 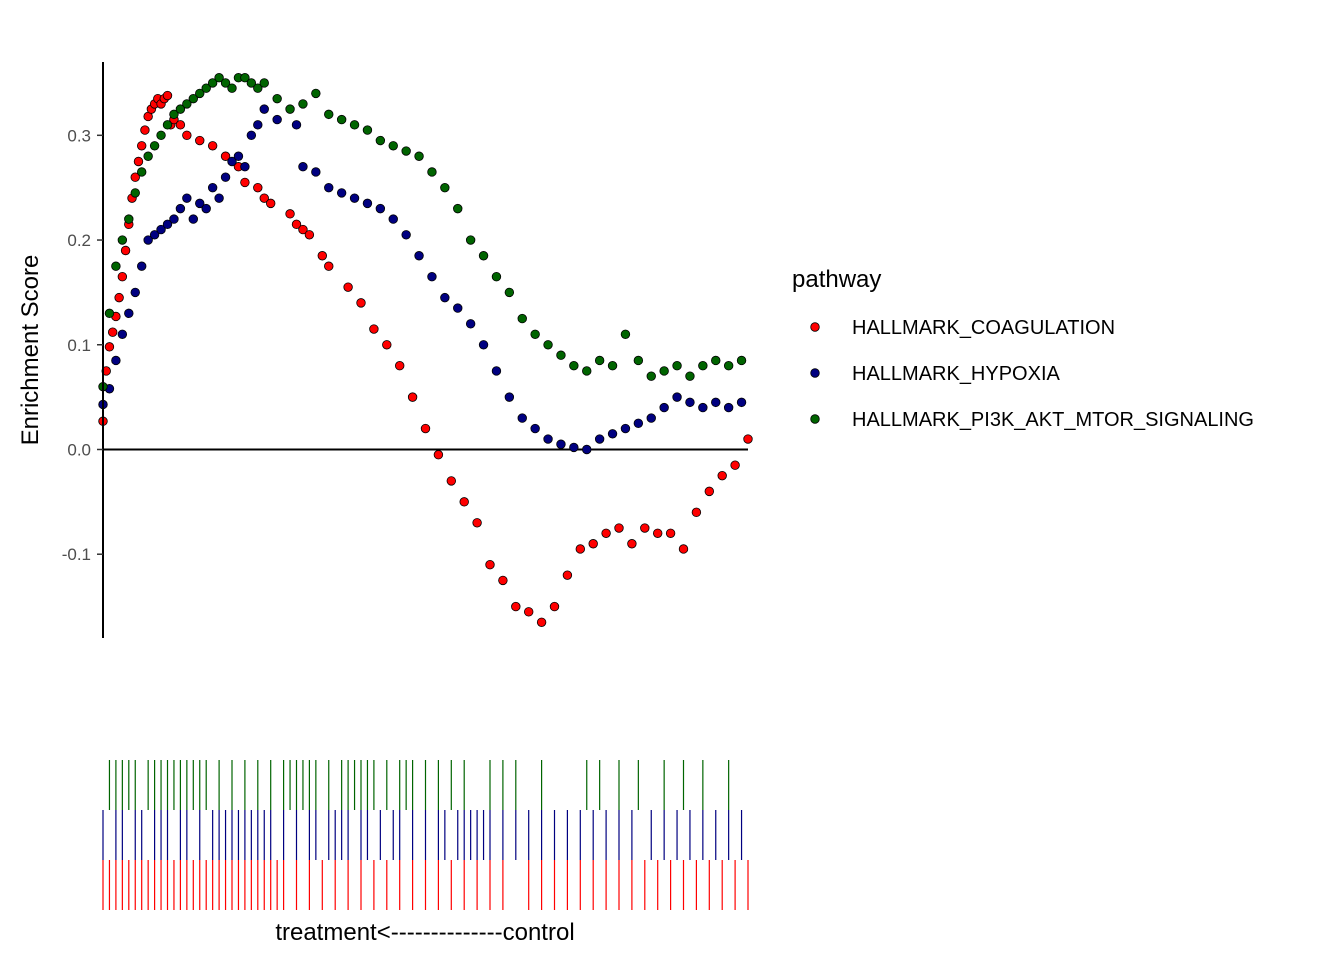 What do you see at coordinates (83, 350) in the screenshot?
I see `y-axis: -0.1 0.0 0.1 0.2 0.3` at bounding box center [83, 350].